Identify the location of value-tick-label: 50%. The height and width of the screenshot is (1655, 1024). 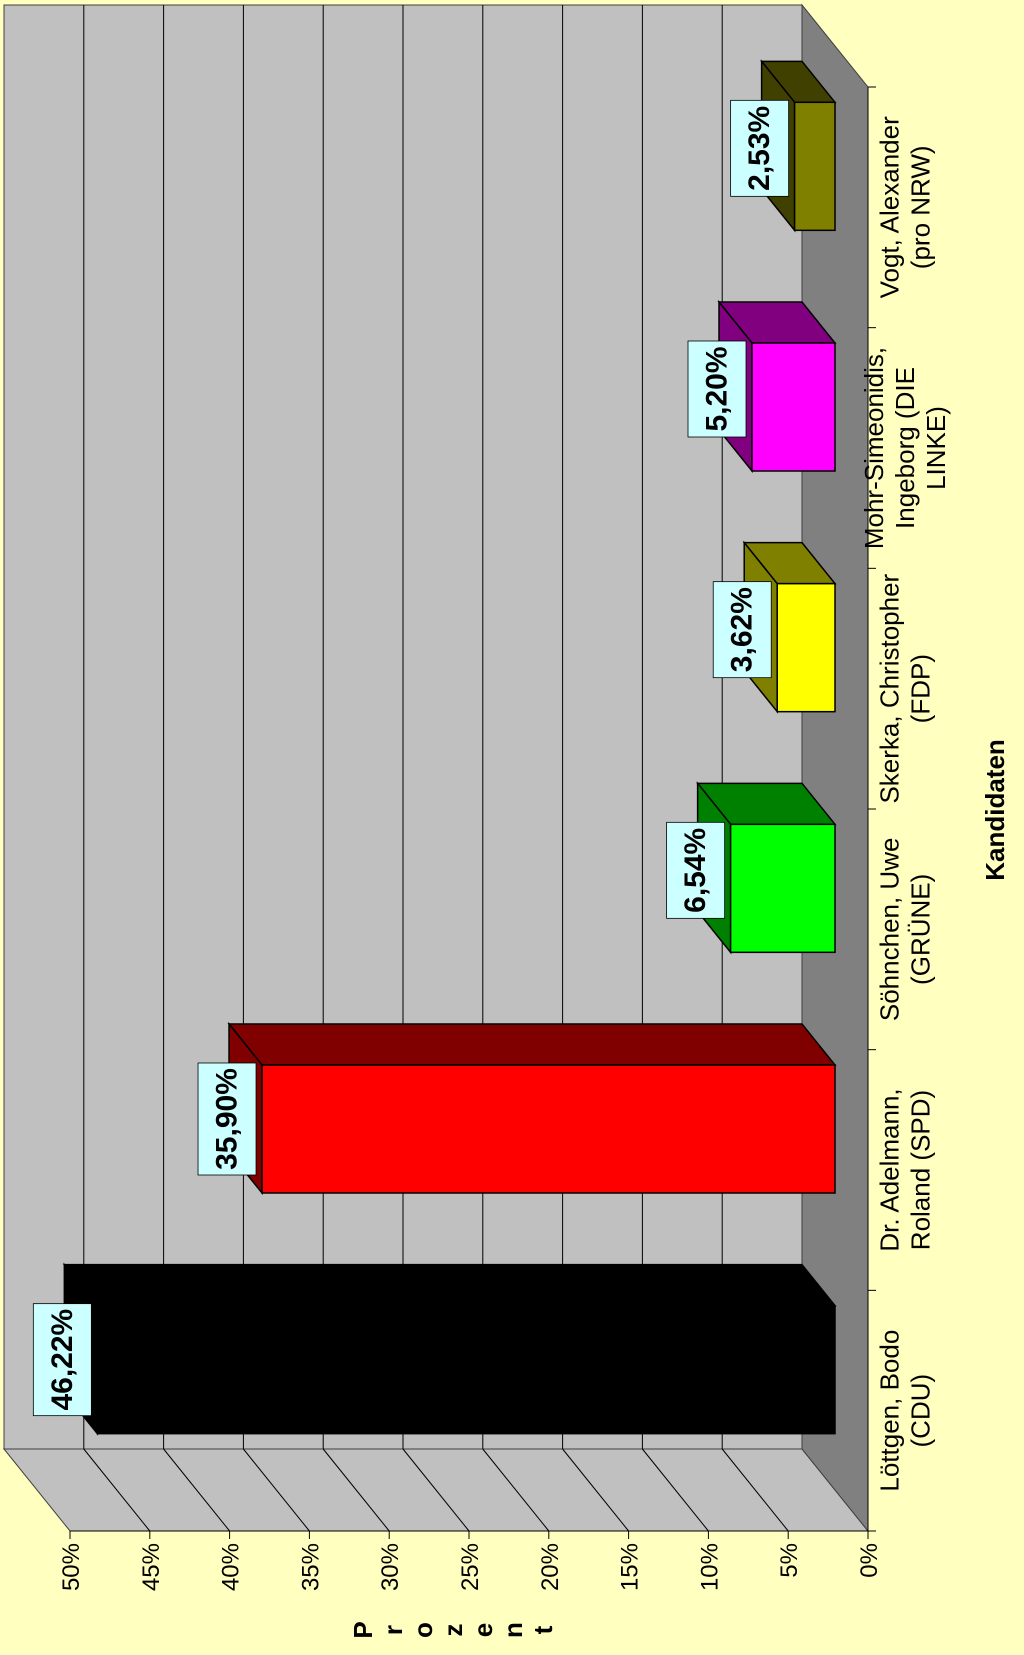
(71, 1567).